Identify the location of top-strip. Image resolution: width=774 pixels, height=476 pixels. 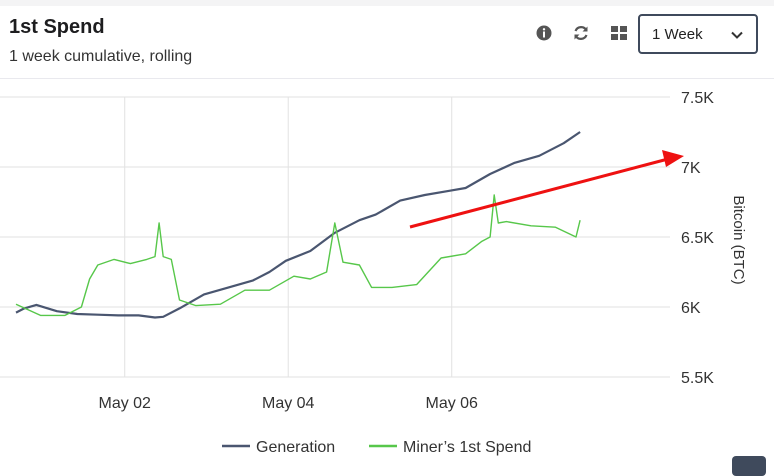
(387, 3).